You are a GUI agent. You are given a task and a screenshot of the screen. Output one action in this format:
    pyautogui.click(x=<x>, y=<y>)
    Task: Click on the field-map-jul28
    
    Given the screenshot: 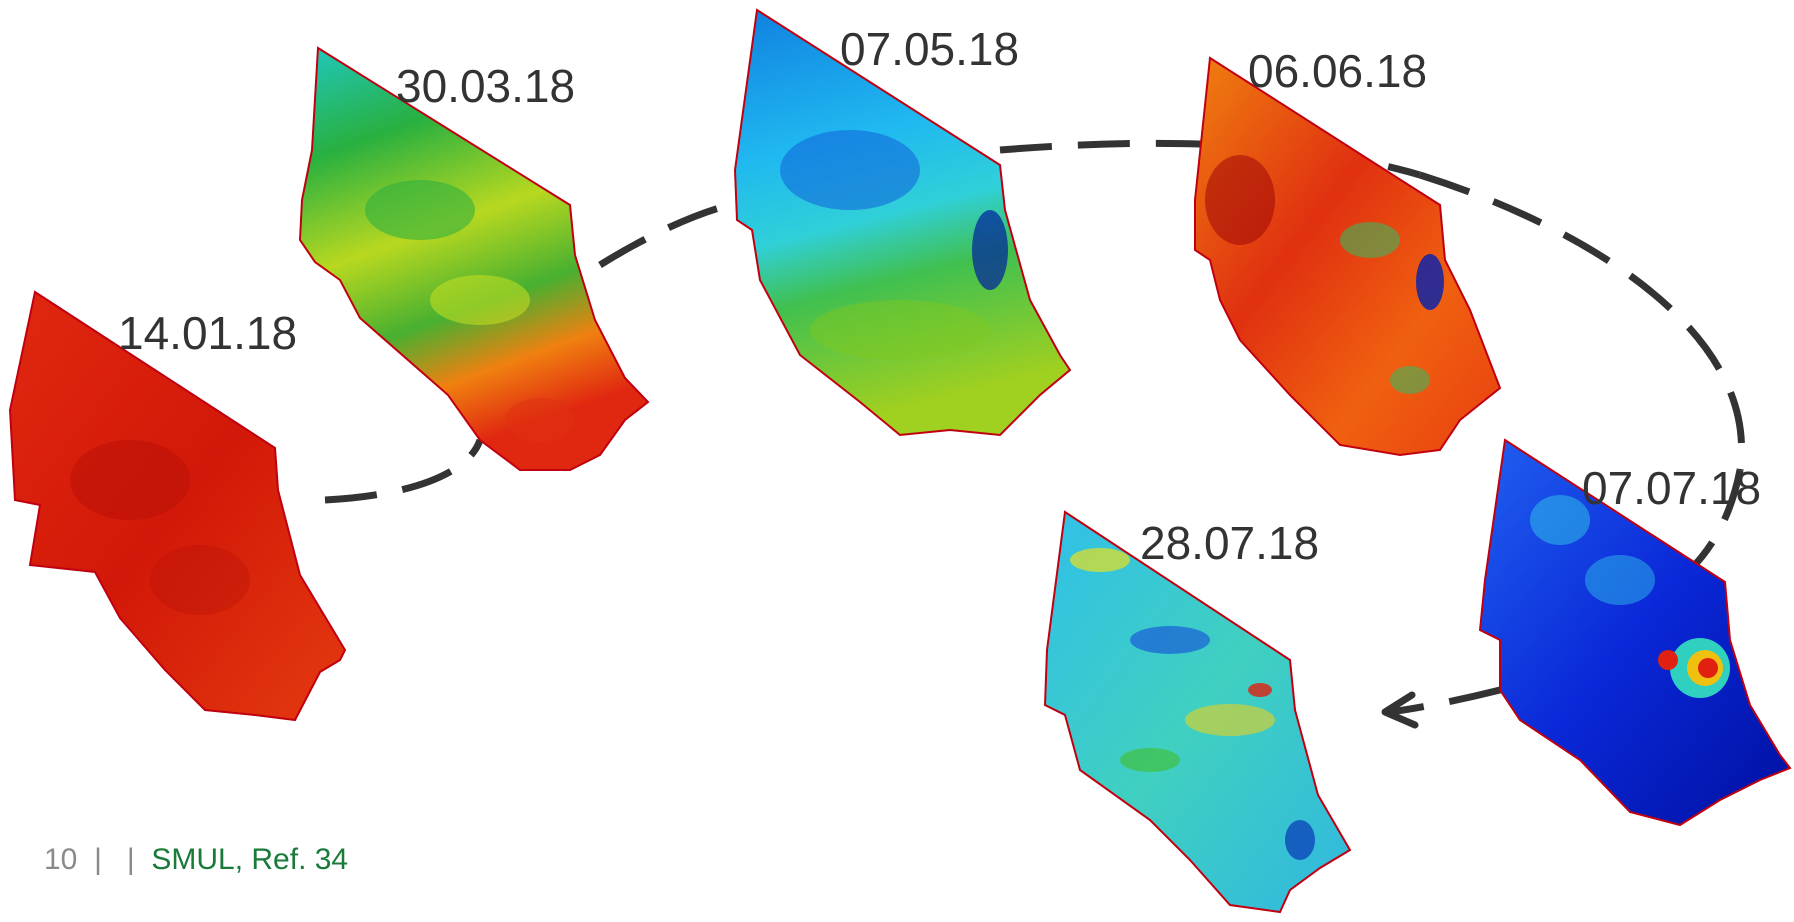 What is the action you would take?
    pyautogui.click(x=1197, y=712)
    